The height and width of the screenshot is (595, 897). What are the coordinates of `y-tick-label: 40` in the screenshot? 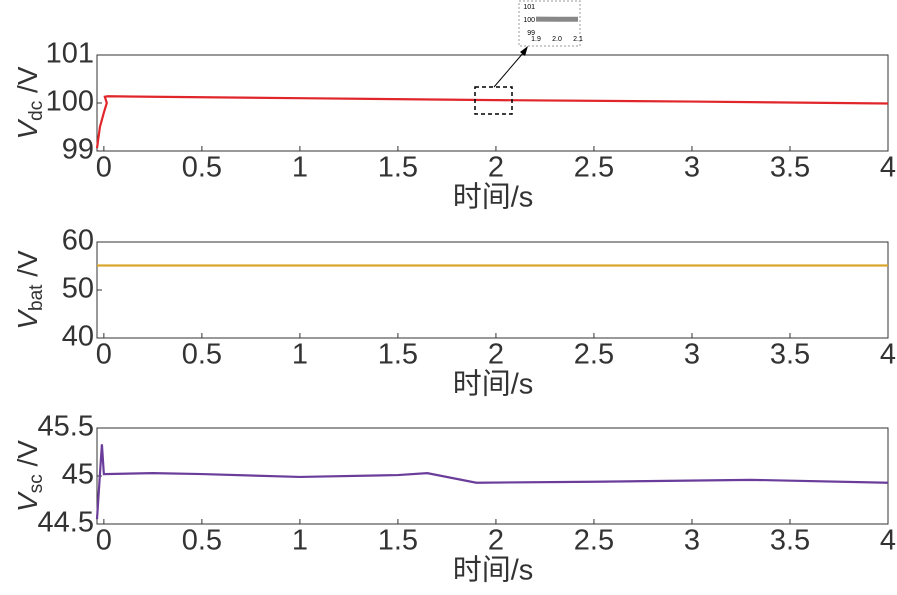 It's located at (78, 337).